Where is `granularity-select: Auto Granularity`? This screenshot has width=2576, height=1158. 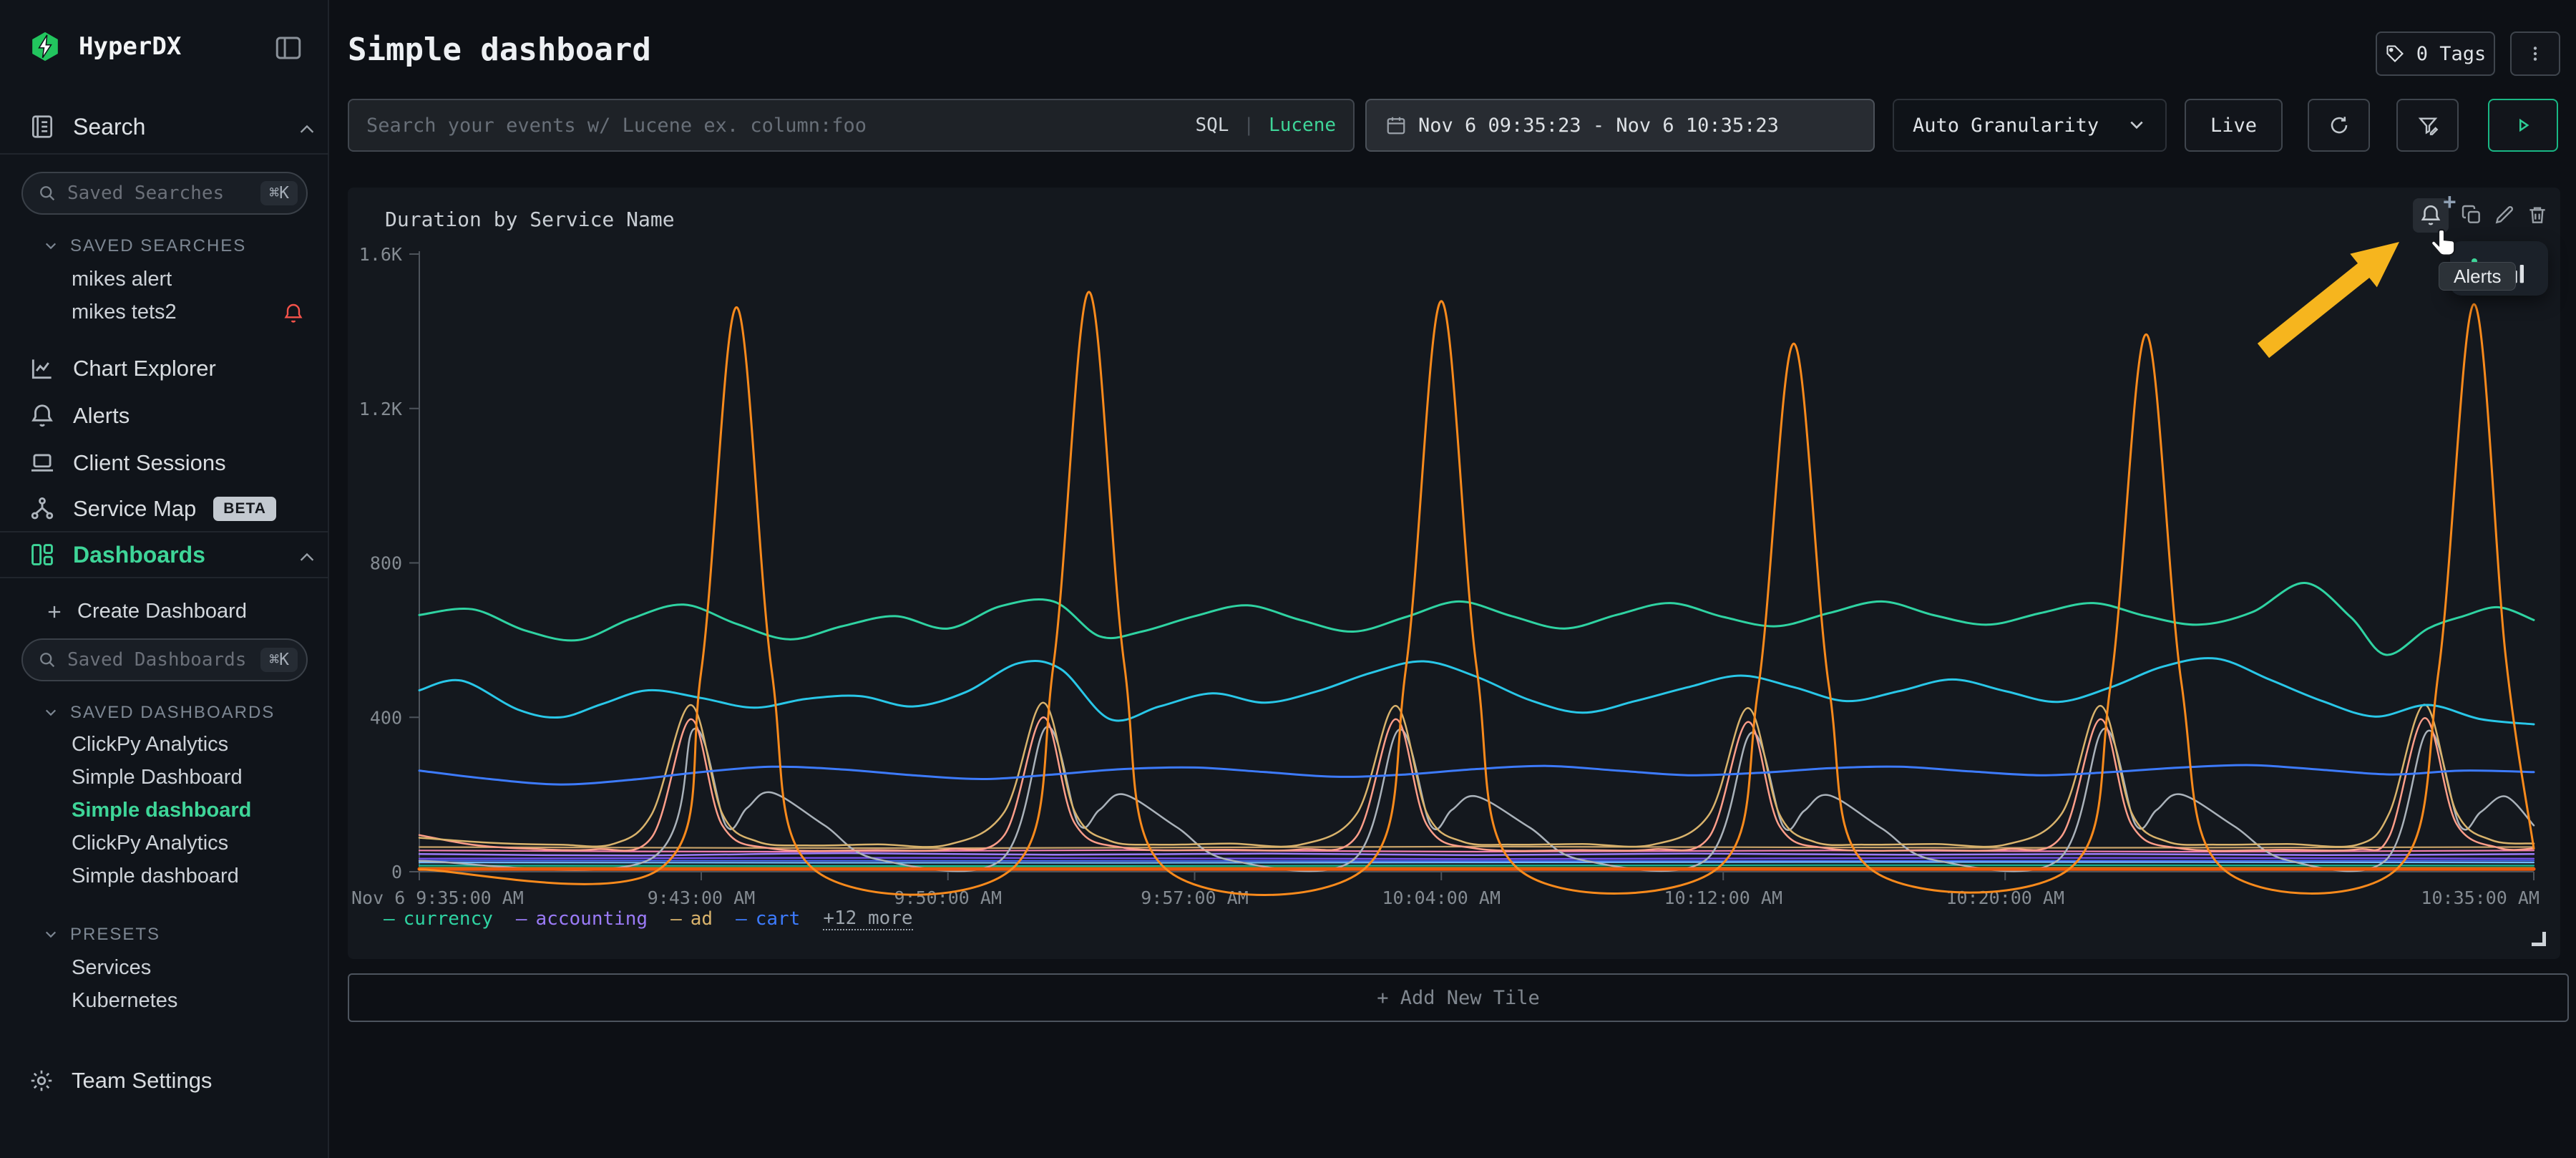 granularity-select: Auto Granularity is located at coordinates (2030, 126).